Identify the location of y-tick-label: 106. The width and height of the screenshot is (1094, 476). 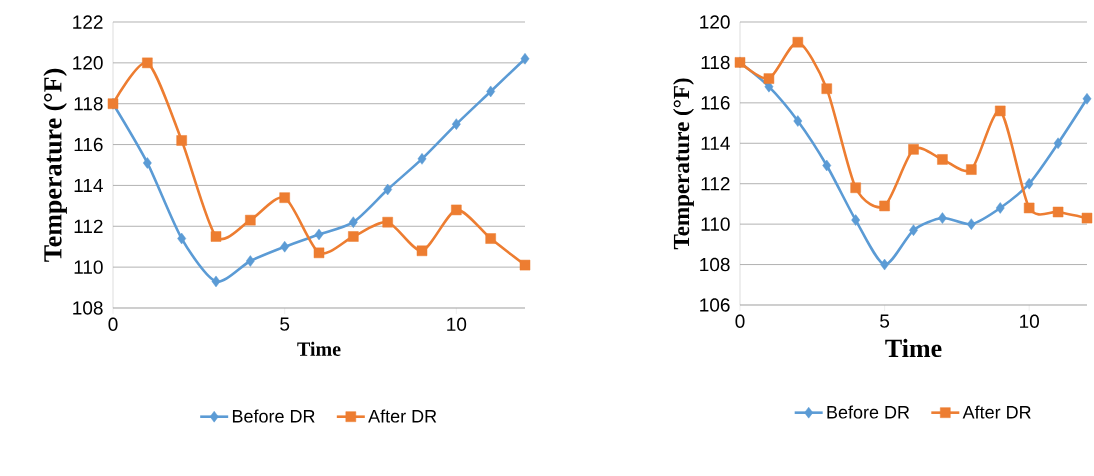
(715, 305).